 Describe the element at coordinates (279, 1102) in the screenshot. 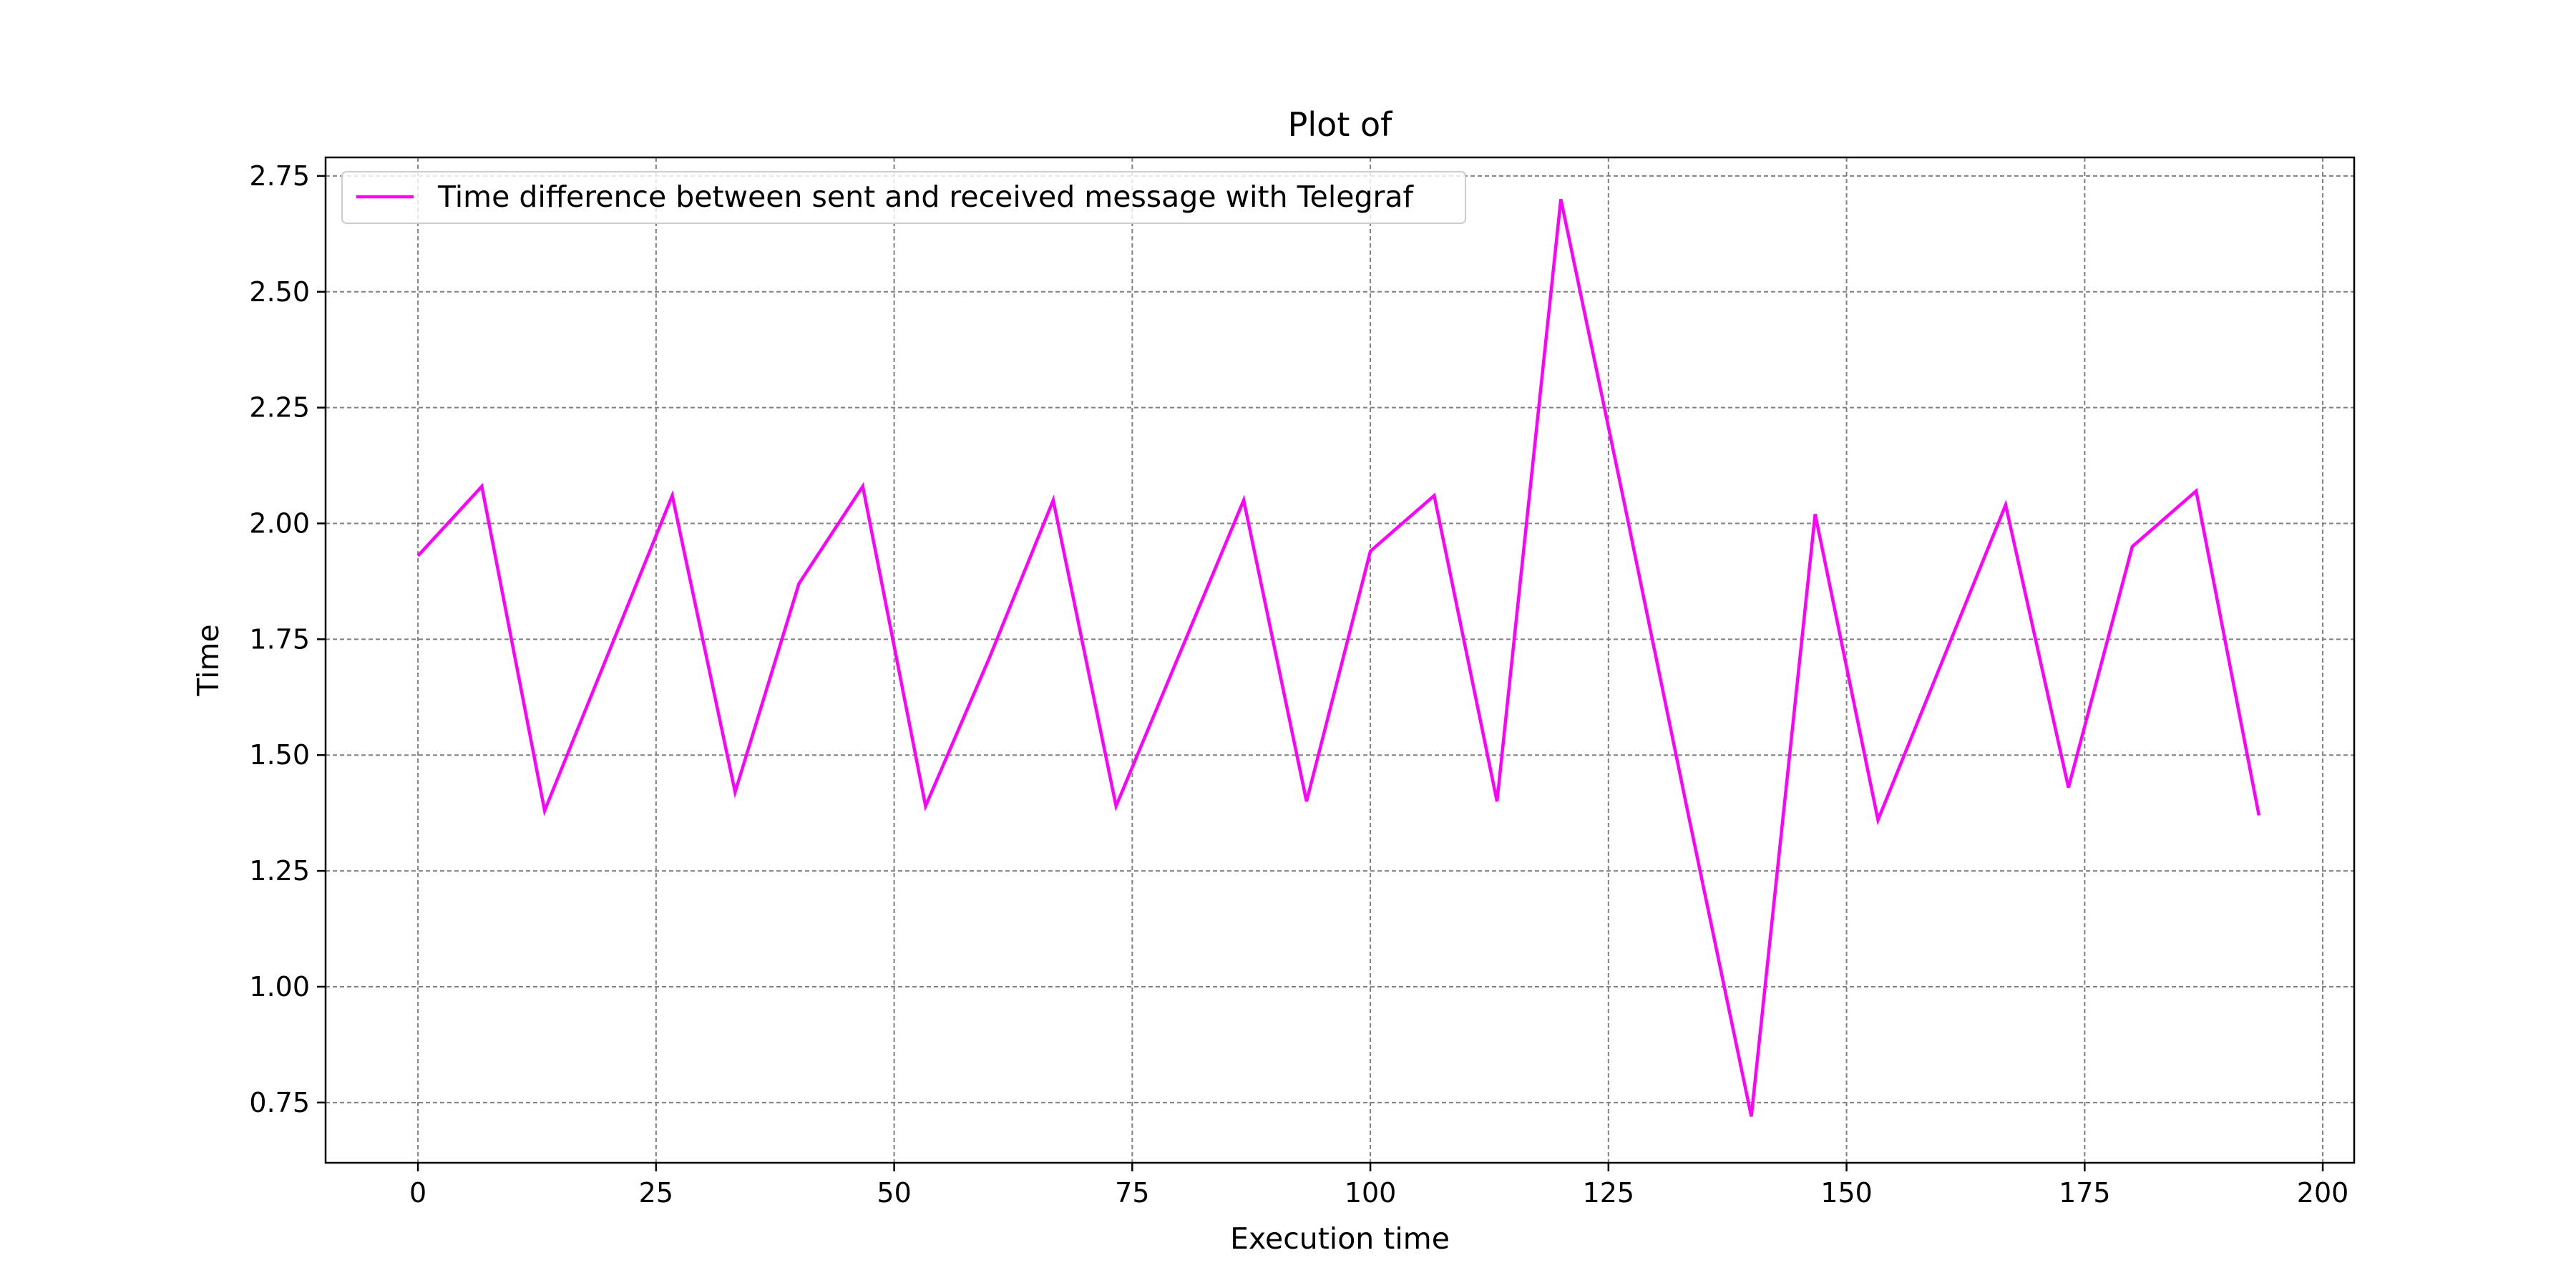

I see `y-tick-label: 0.75` at that location.